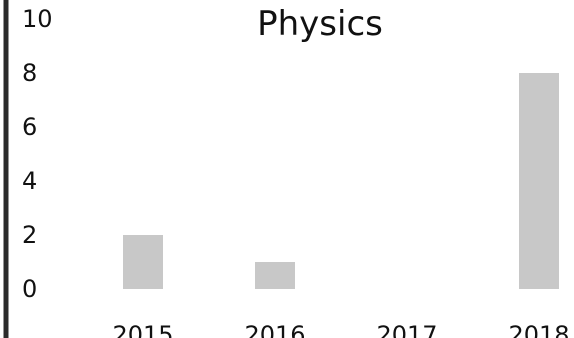 The width and height of the screenshot is (574, 338). What do you see at coordinates (37, 19) in the screenshot?
I see `y-tick-label: 10` at bounding box center [37, 19].